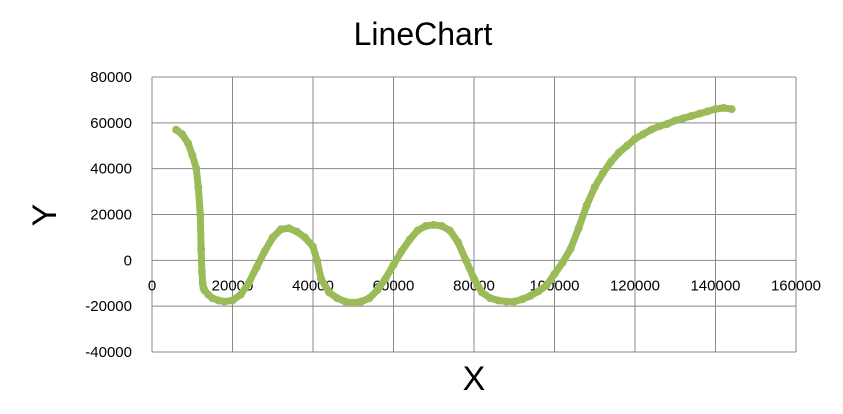 This screenshot has width=843, height=414. What do you see at coordinates (635, 285) in the screenshot?
I see `x-tick-label: 120000` at bounding box center [635, 285].